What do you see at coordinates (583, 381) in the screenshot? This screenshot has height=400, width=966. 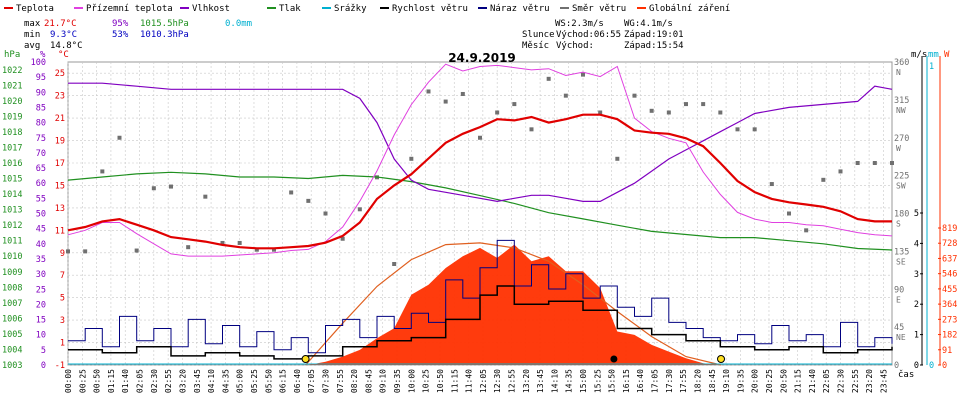 I see `x-tick-label: 15:00` at bounding box center [583, 381].